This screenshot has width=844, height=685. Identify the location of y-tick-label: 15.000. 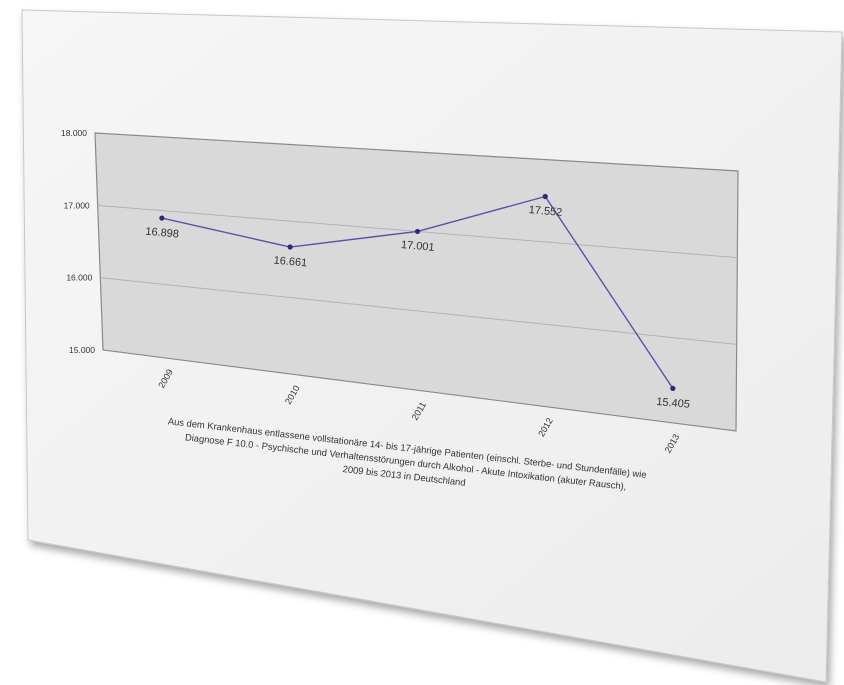
(82, 350).